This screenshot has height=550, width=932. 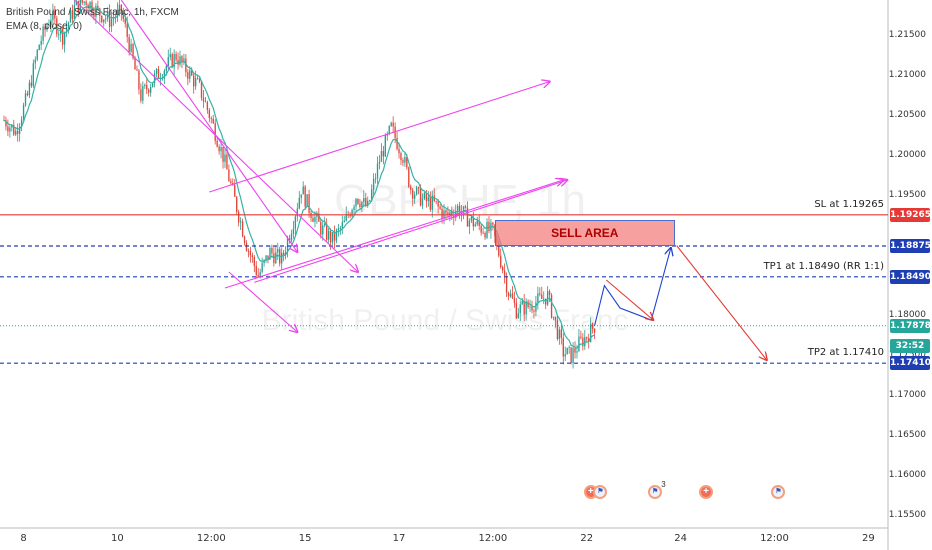 I want to click on price-tick-label: 1.20500, so click(x=907, y=115).